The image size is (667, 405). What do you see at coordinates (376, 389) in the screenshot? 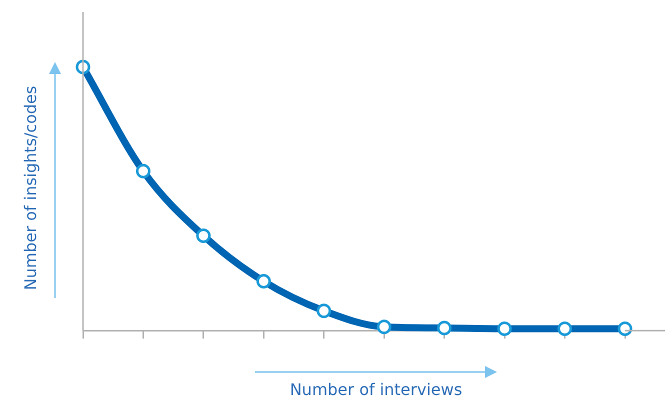
I see `x-axis-title: Number of interviews` at bounding box center [376, 389].